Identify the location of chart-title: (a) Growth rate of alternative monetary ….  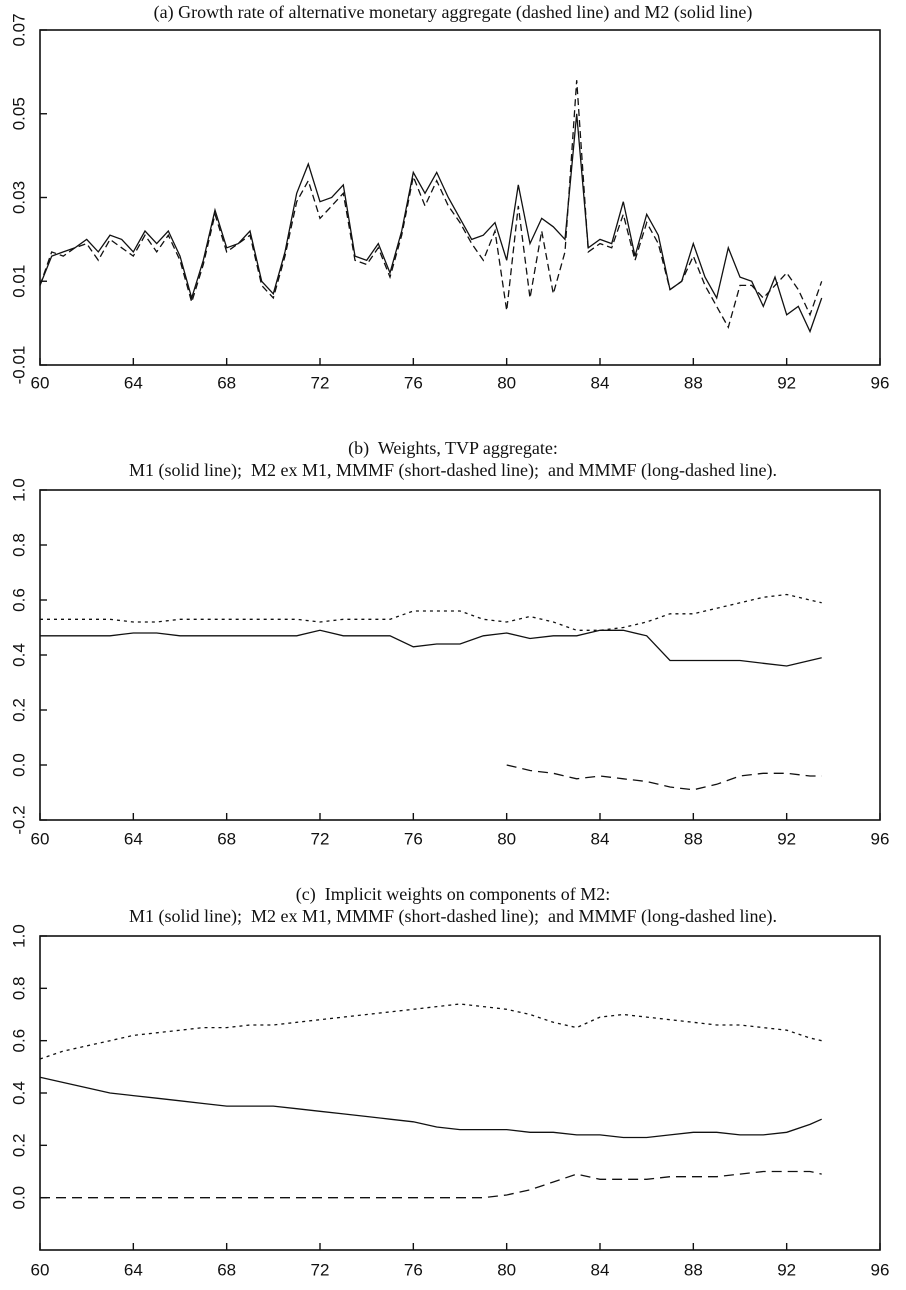
(453, 12).